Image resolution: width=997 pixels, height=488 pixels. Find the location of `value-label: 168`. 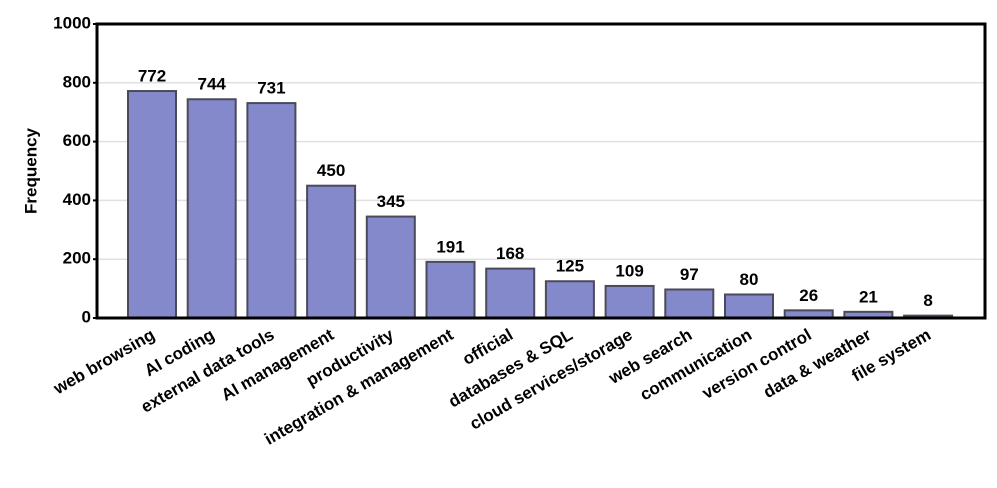

value-label: 168 is located at coordinates (510, 253).